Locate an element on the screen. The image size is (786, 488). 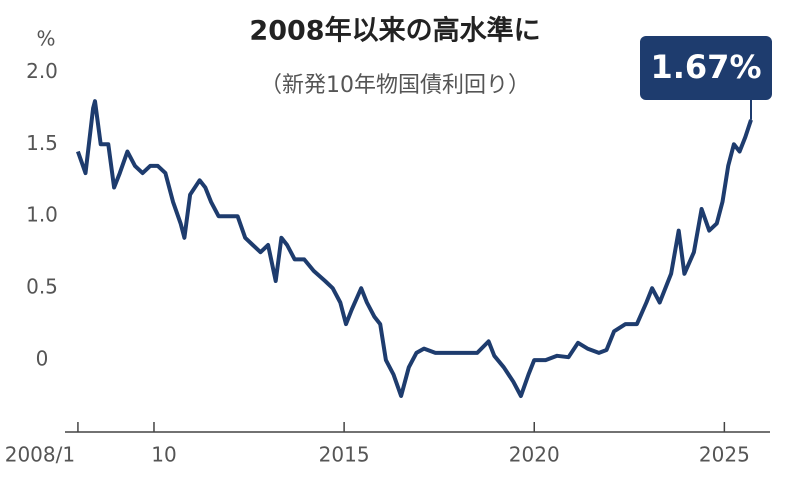
y-tick-label: 0.5 is located at coordinates (42, 287).